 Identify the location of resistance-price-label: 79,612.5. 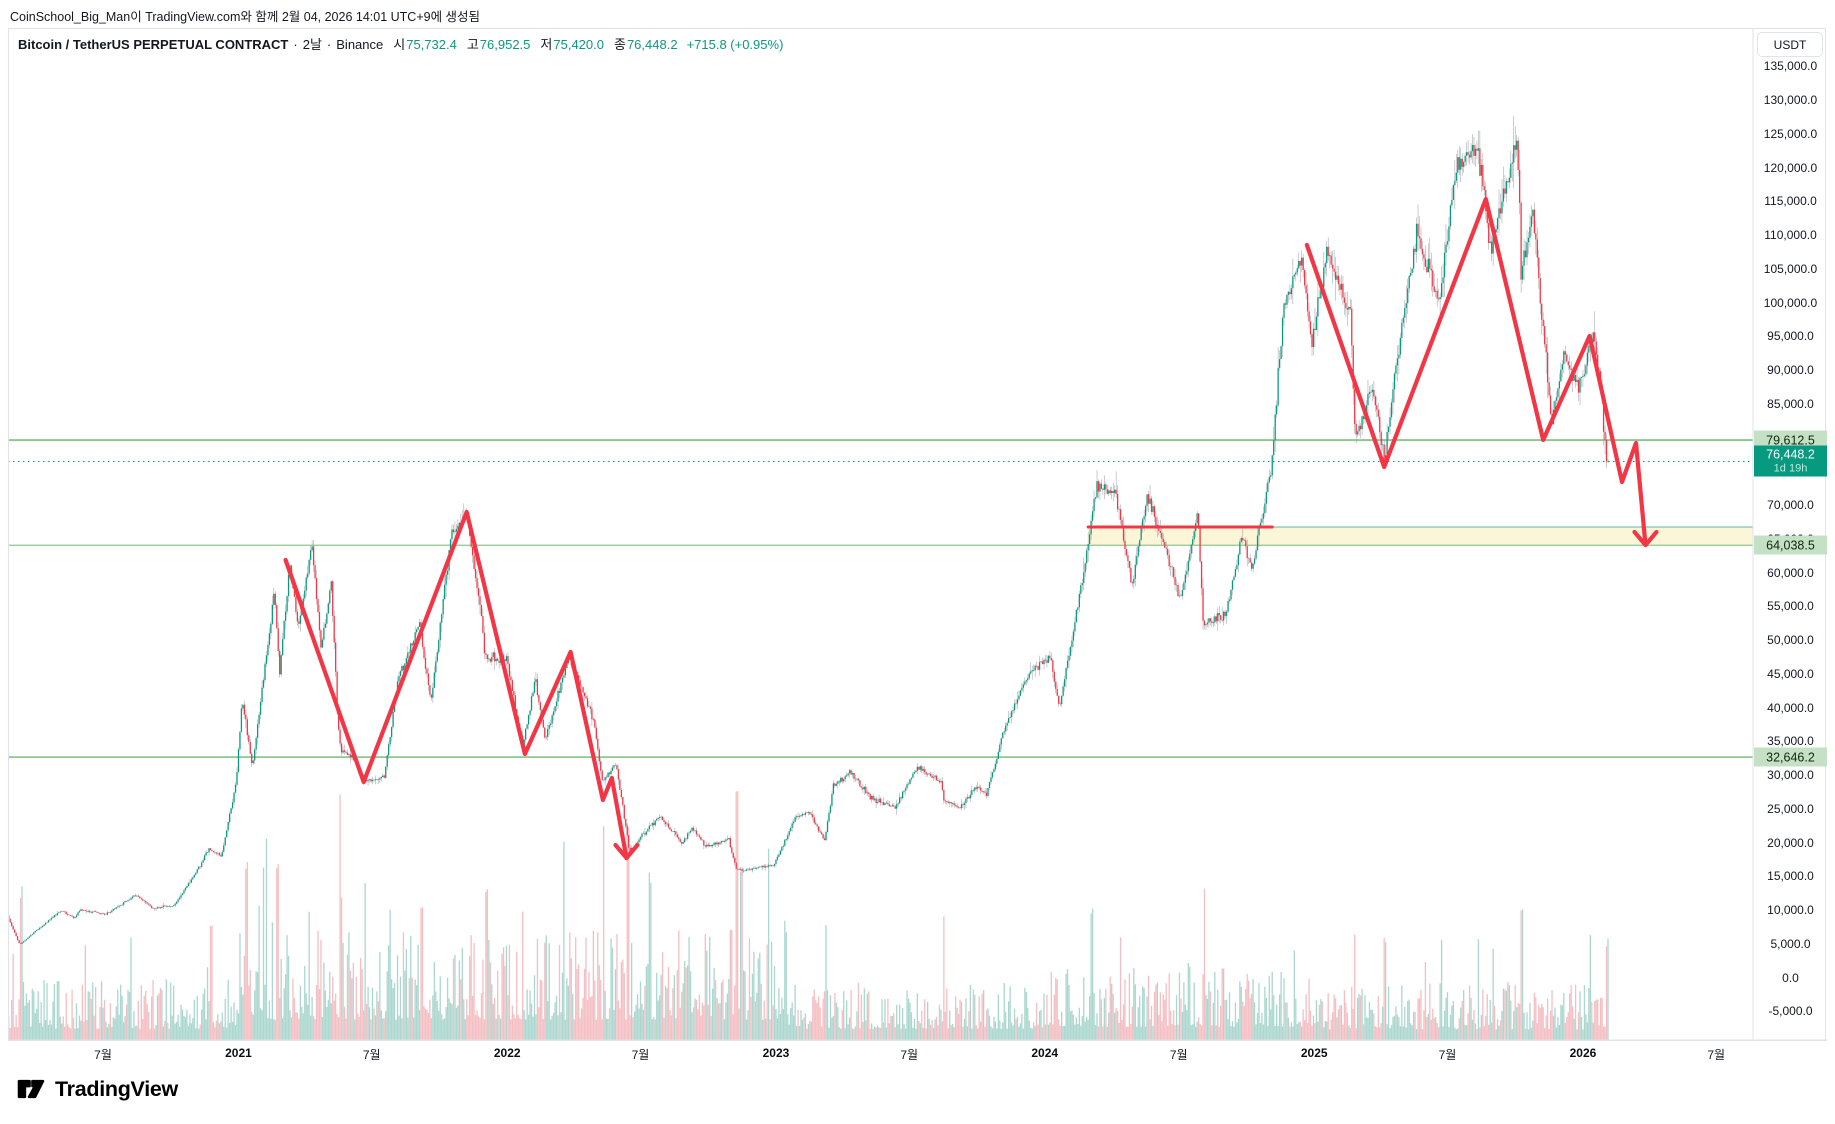
(1790, 440).